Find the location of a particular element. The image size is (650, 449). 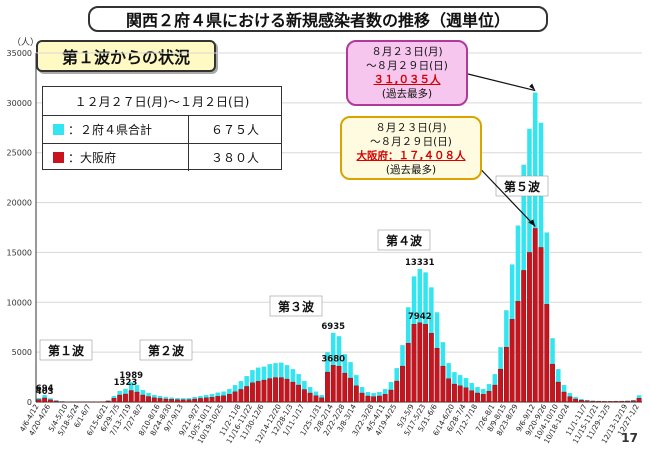

callout-total-peak: ８月２３日(月) 〜８月２９日(日) ３１,０３５人 (過去最多) is located at coordinates (407, 73).